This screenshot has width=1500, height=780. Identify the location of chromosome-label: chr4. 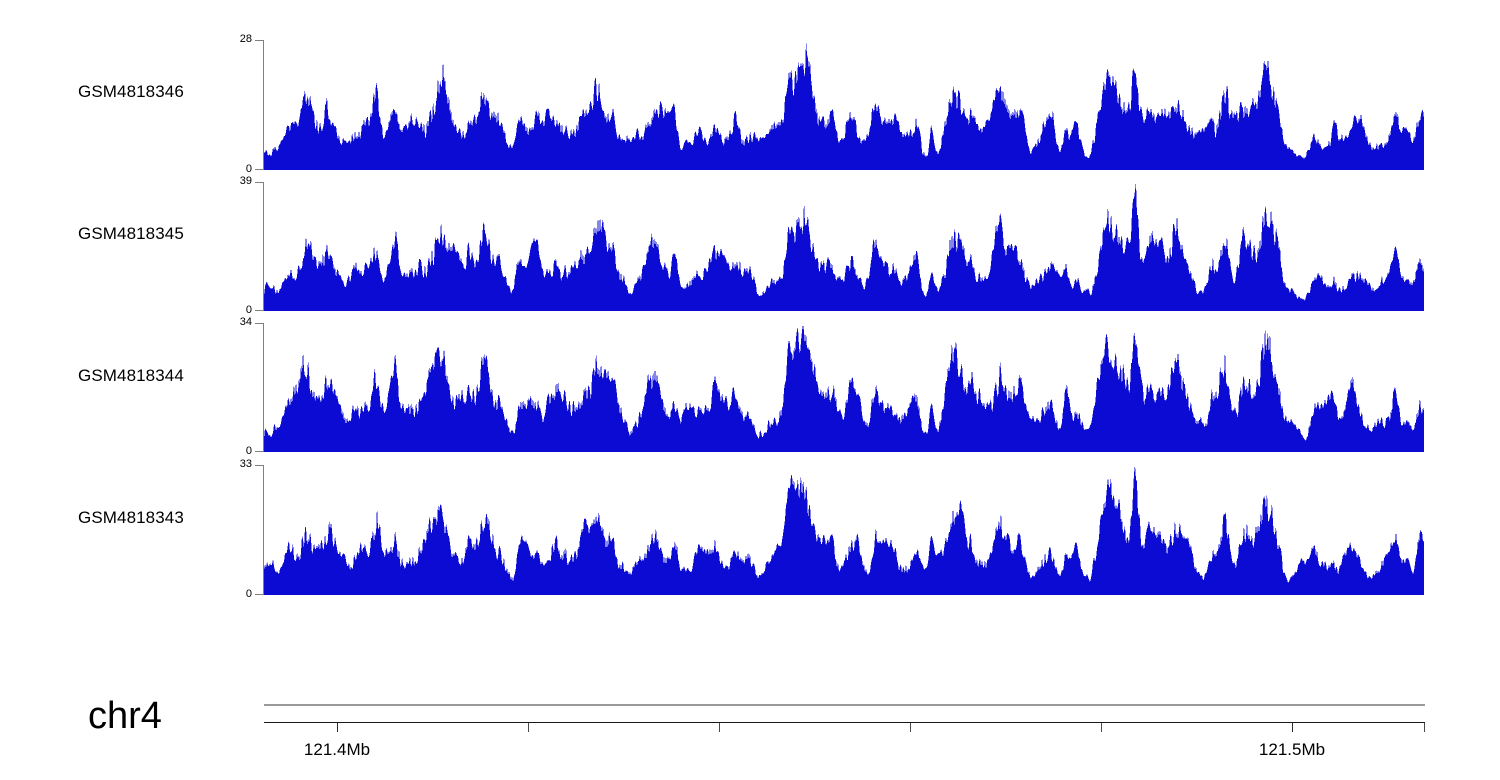
(125, 716).